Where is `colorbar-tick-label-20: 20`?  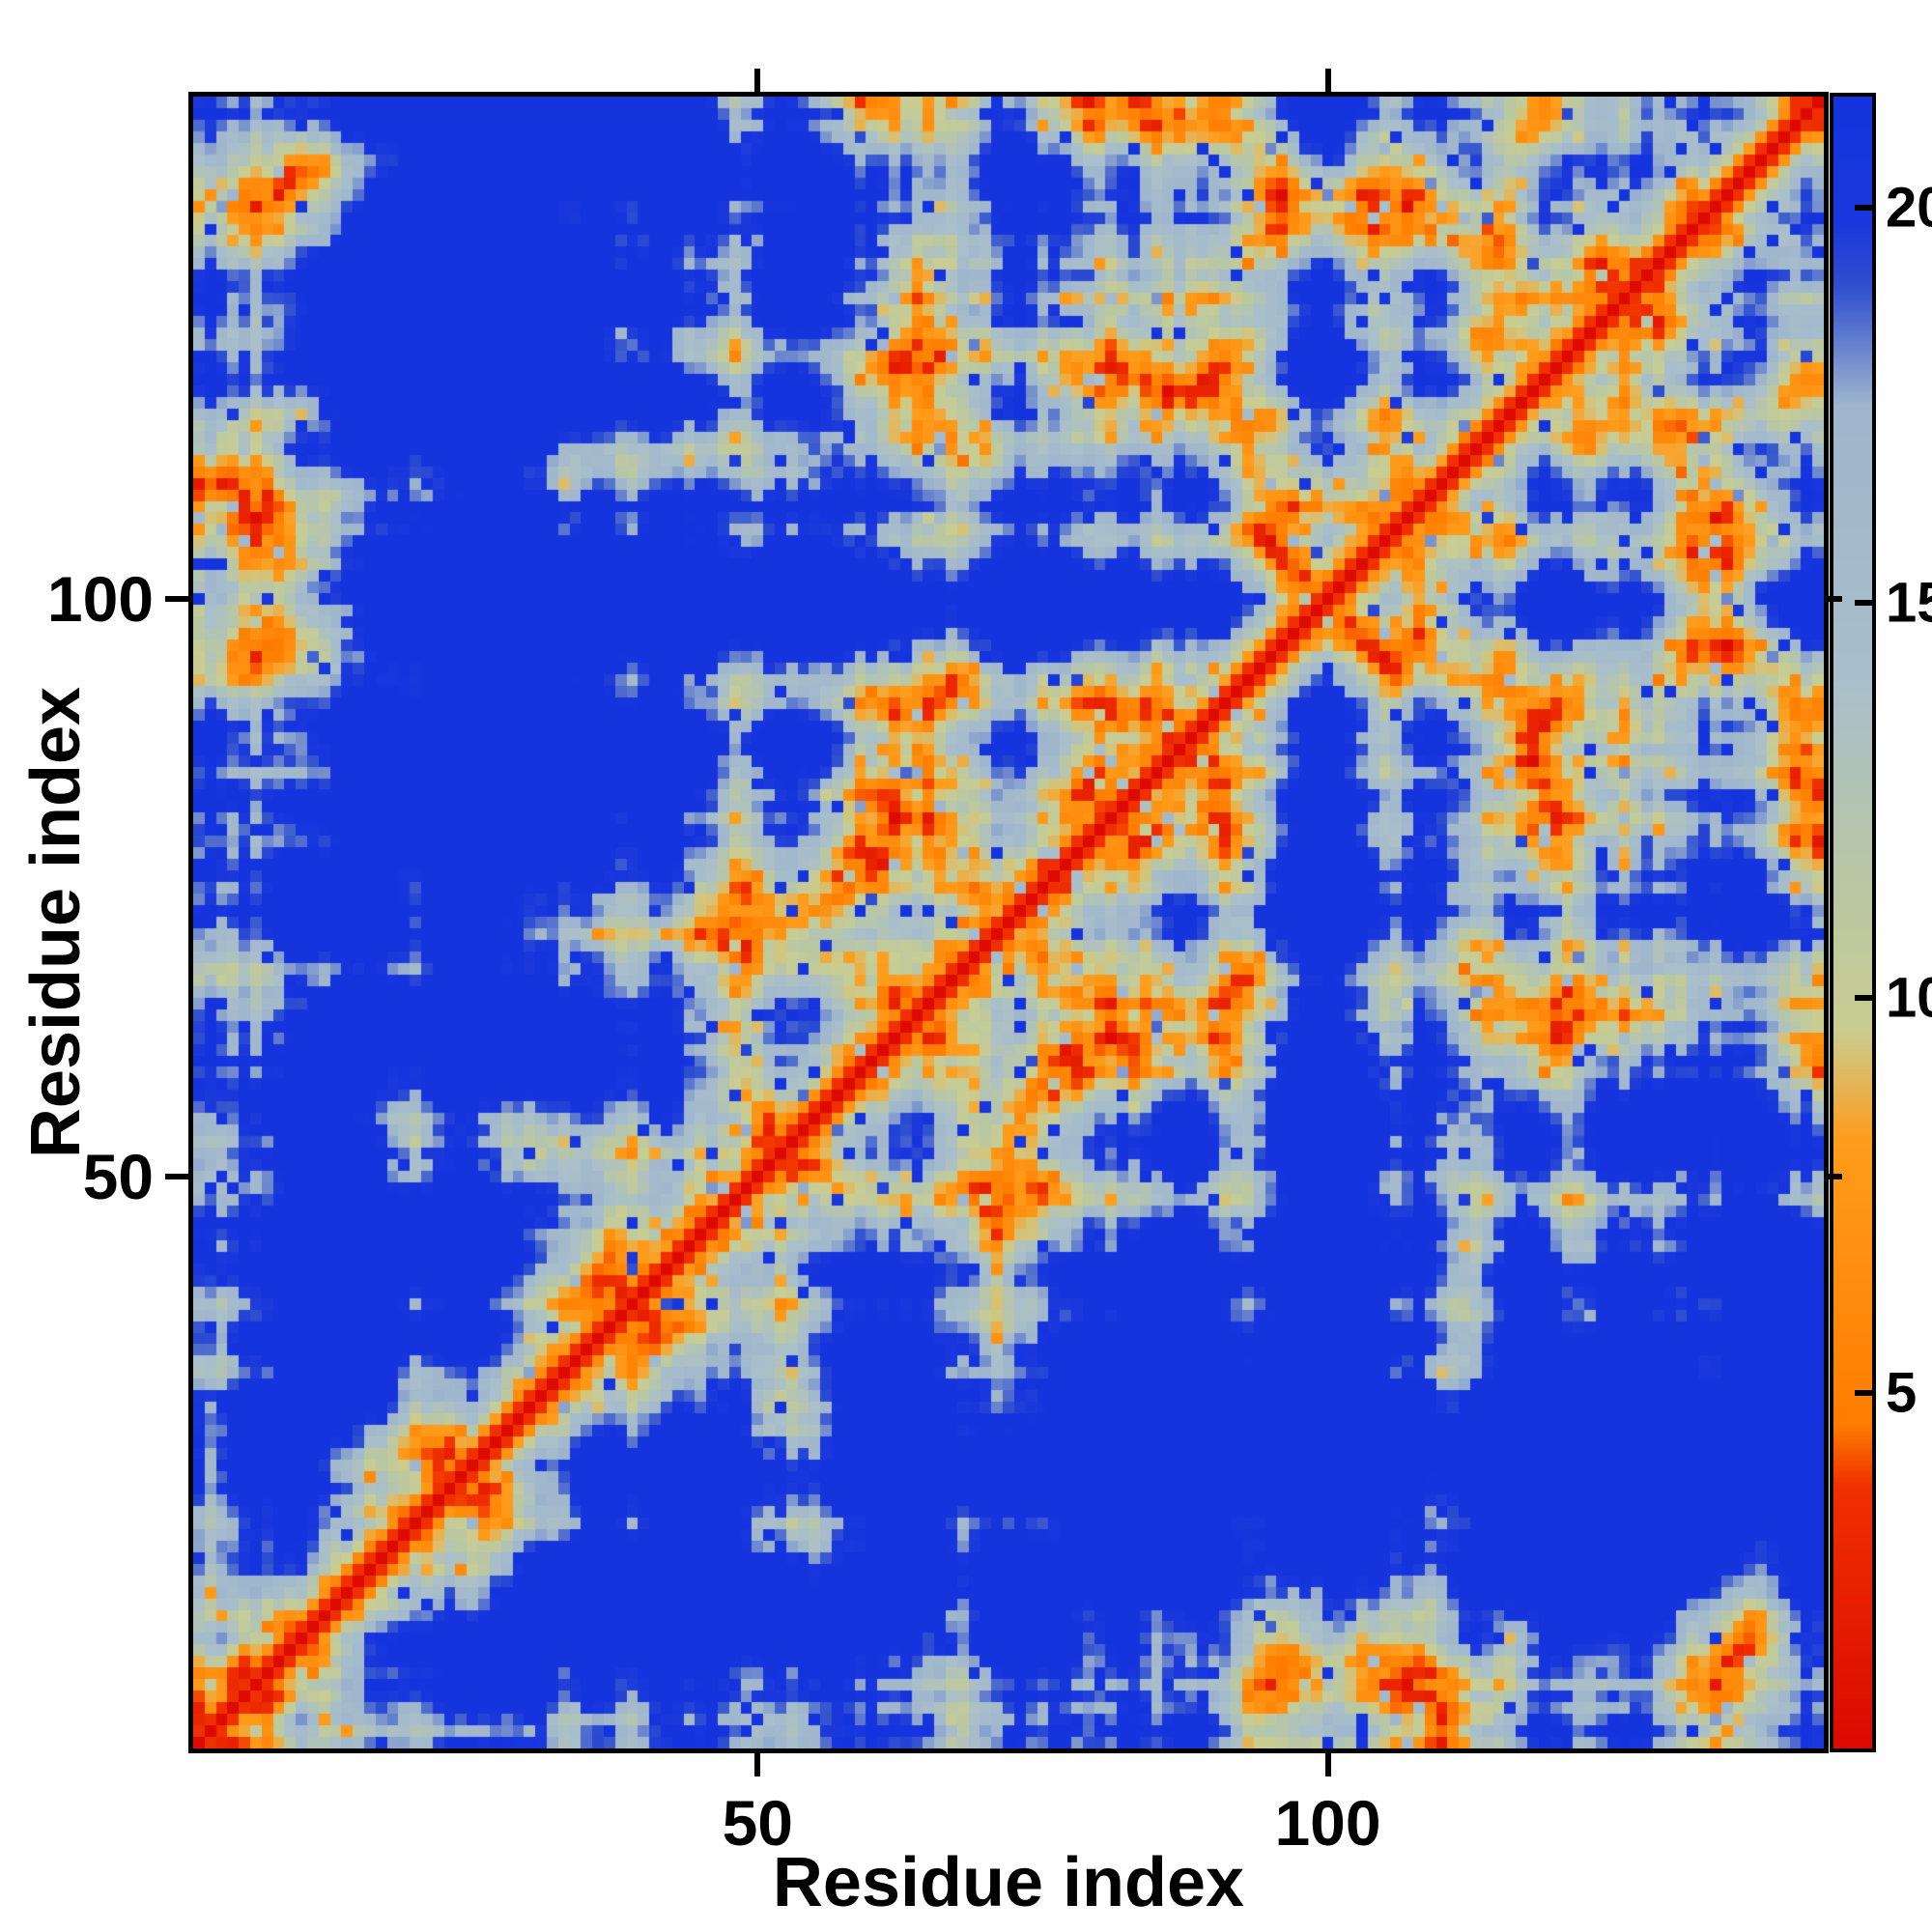
colorbar-tick-label-20: 20 is located at coordinates (1909, 208).